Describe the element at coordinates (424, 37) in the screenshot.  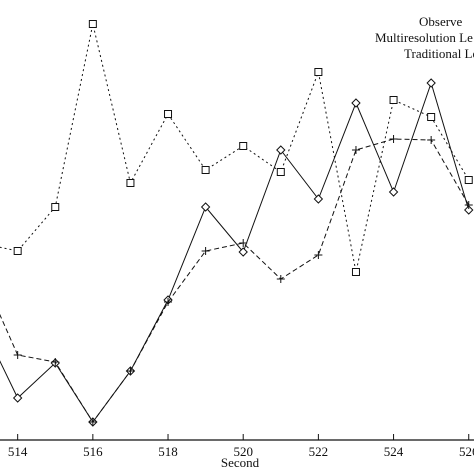
I see `legend-label: Multiresolution Le` at that location.